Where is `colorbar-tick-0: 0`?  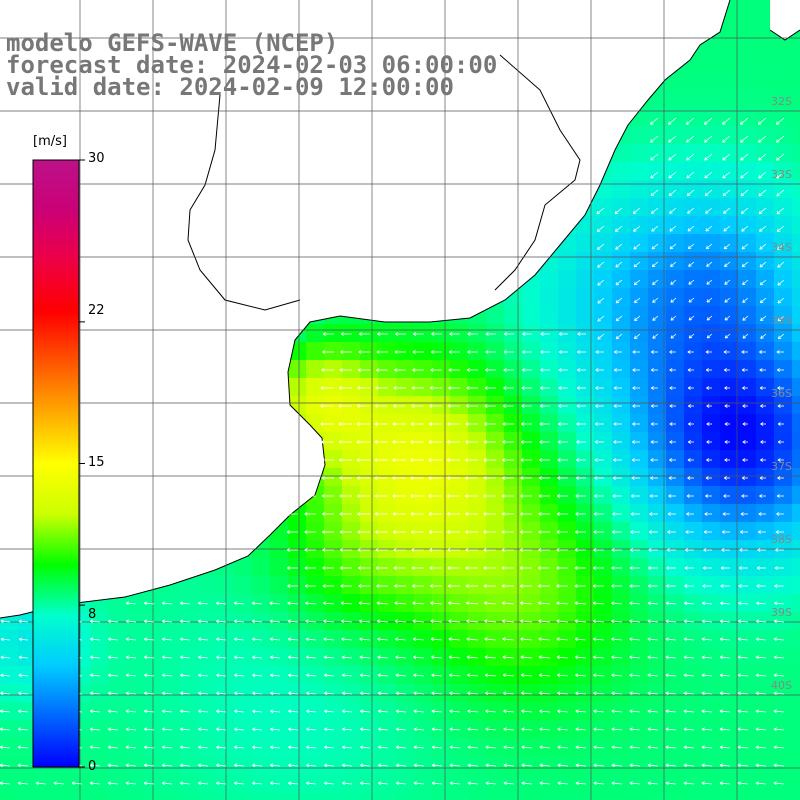
colorbar-tick-0: 0 is located at coordinates (92, 766).